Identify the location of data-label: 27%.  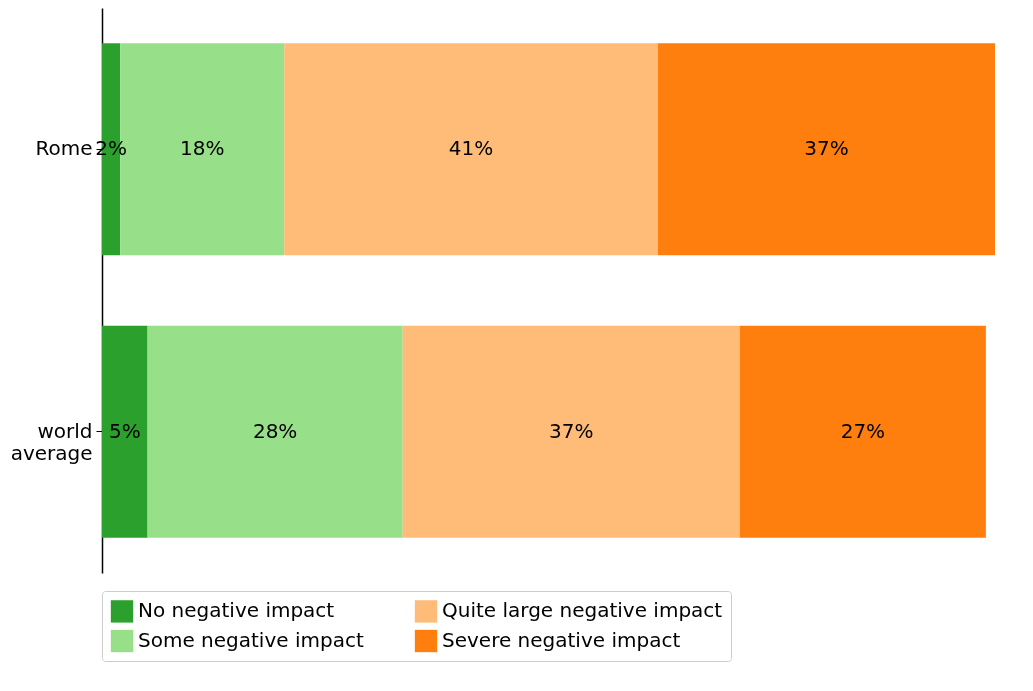
(863, 430).